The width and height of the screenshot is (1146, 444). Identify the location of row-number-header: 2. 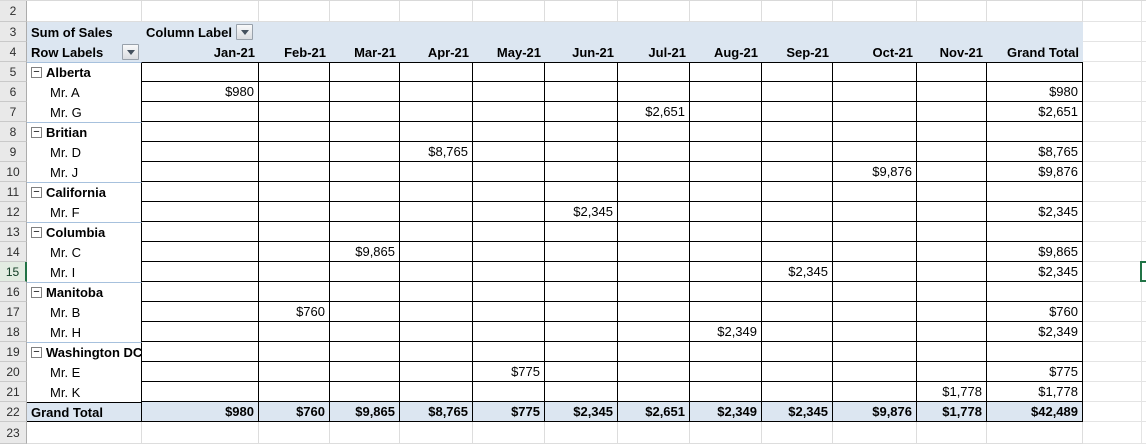
(13, 11).